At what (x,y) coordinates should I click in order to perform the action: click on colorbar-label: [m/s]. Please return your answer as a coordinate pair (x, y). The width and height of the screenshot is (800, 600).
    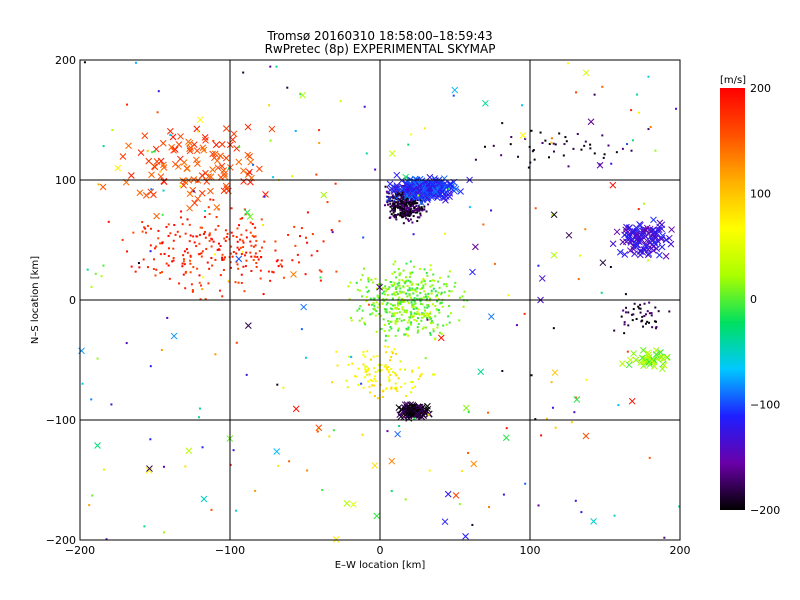
    Looking at the image, I should click on (733, 80).